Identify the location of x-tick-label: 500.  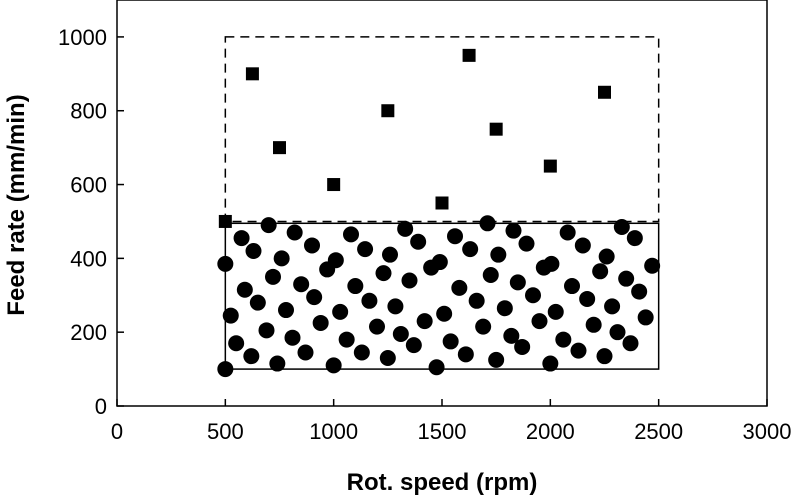
(225, 431).